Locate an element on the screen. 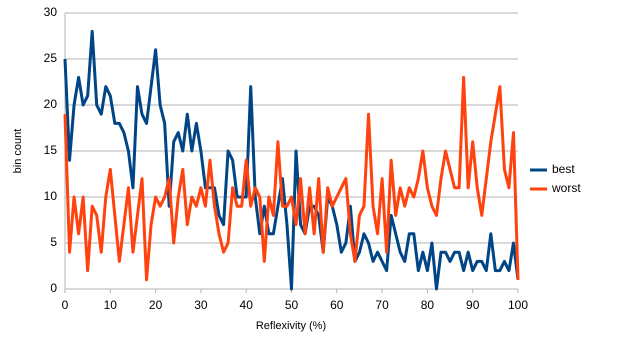 Image resolution: width=626 pixels, height=339 pixels. x-tick-label: 10 is located at coordinates (111, 305).